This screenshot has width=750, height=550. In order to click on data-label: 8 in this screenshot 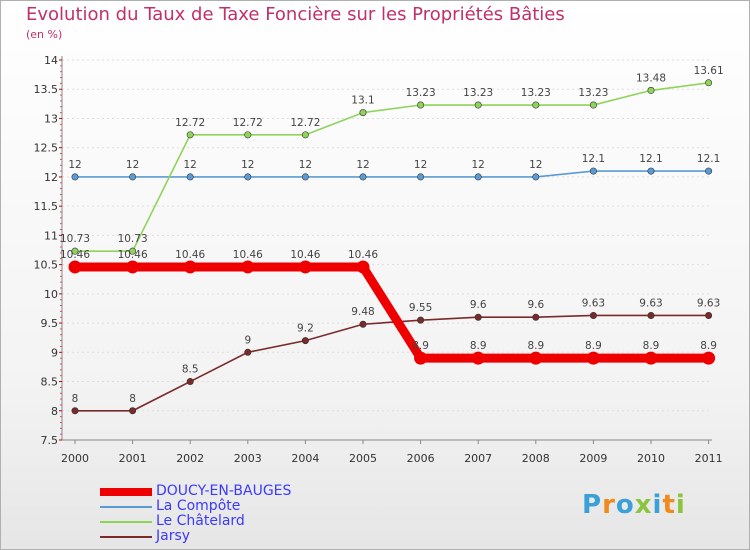, I will do `click(132, 399)`.